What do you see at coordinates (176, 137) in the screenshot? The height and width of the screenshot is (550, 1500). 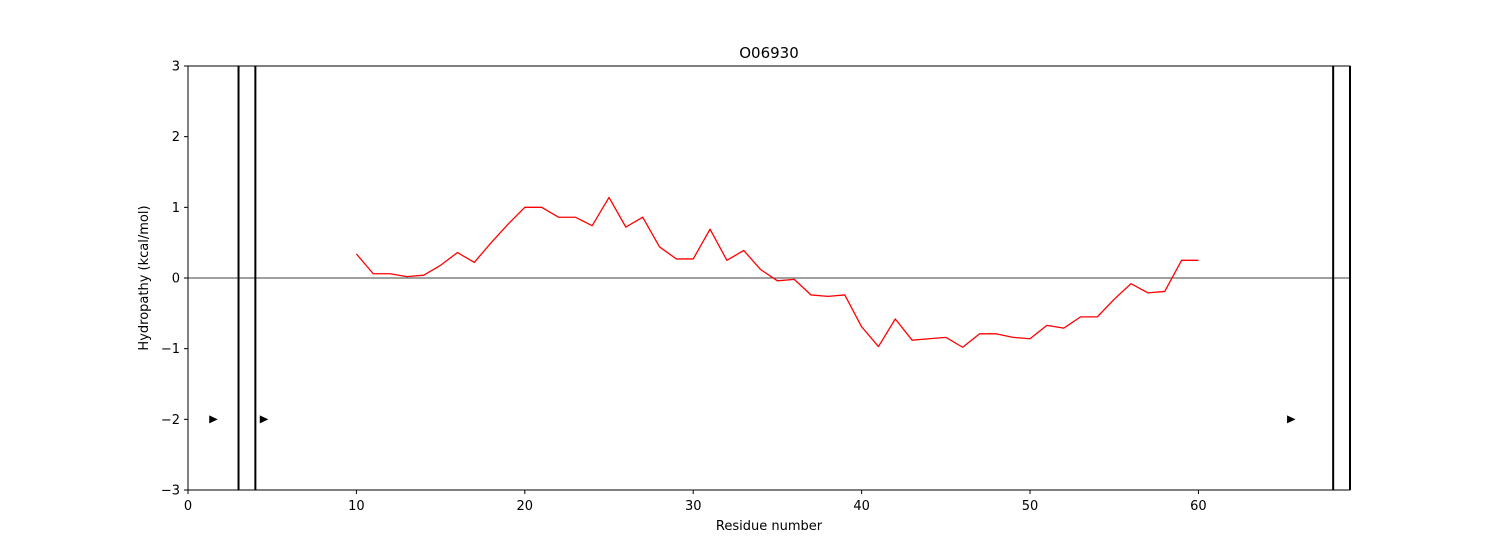 I see `y-tick-label-5: 2` at bounding box center [176, 137].